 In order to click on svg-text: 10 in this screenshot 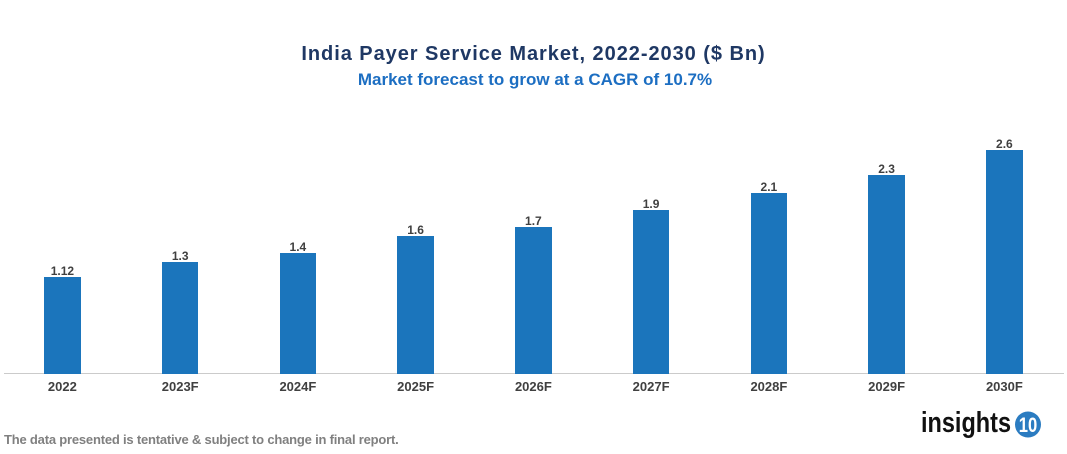, I will do `click(1028, 425)`.